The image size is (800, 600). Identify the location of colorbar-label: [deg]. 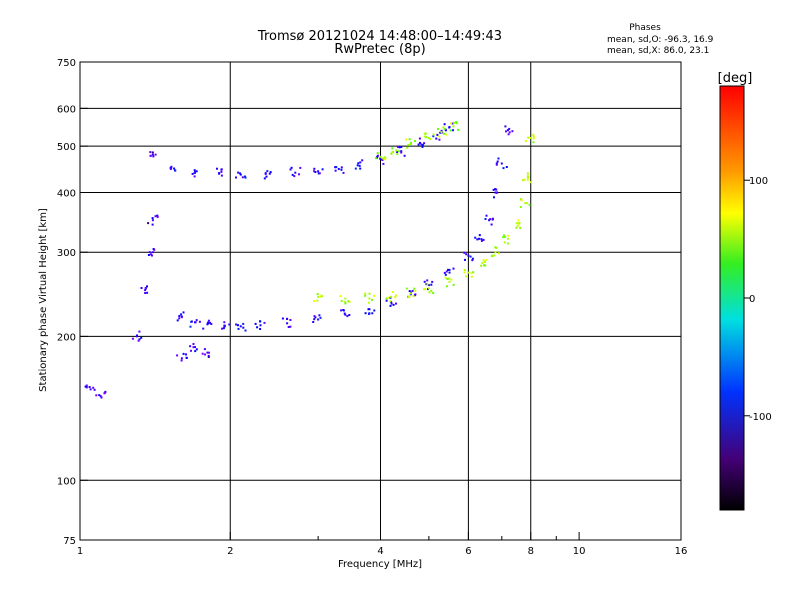
(735, 78).